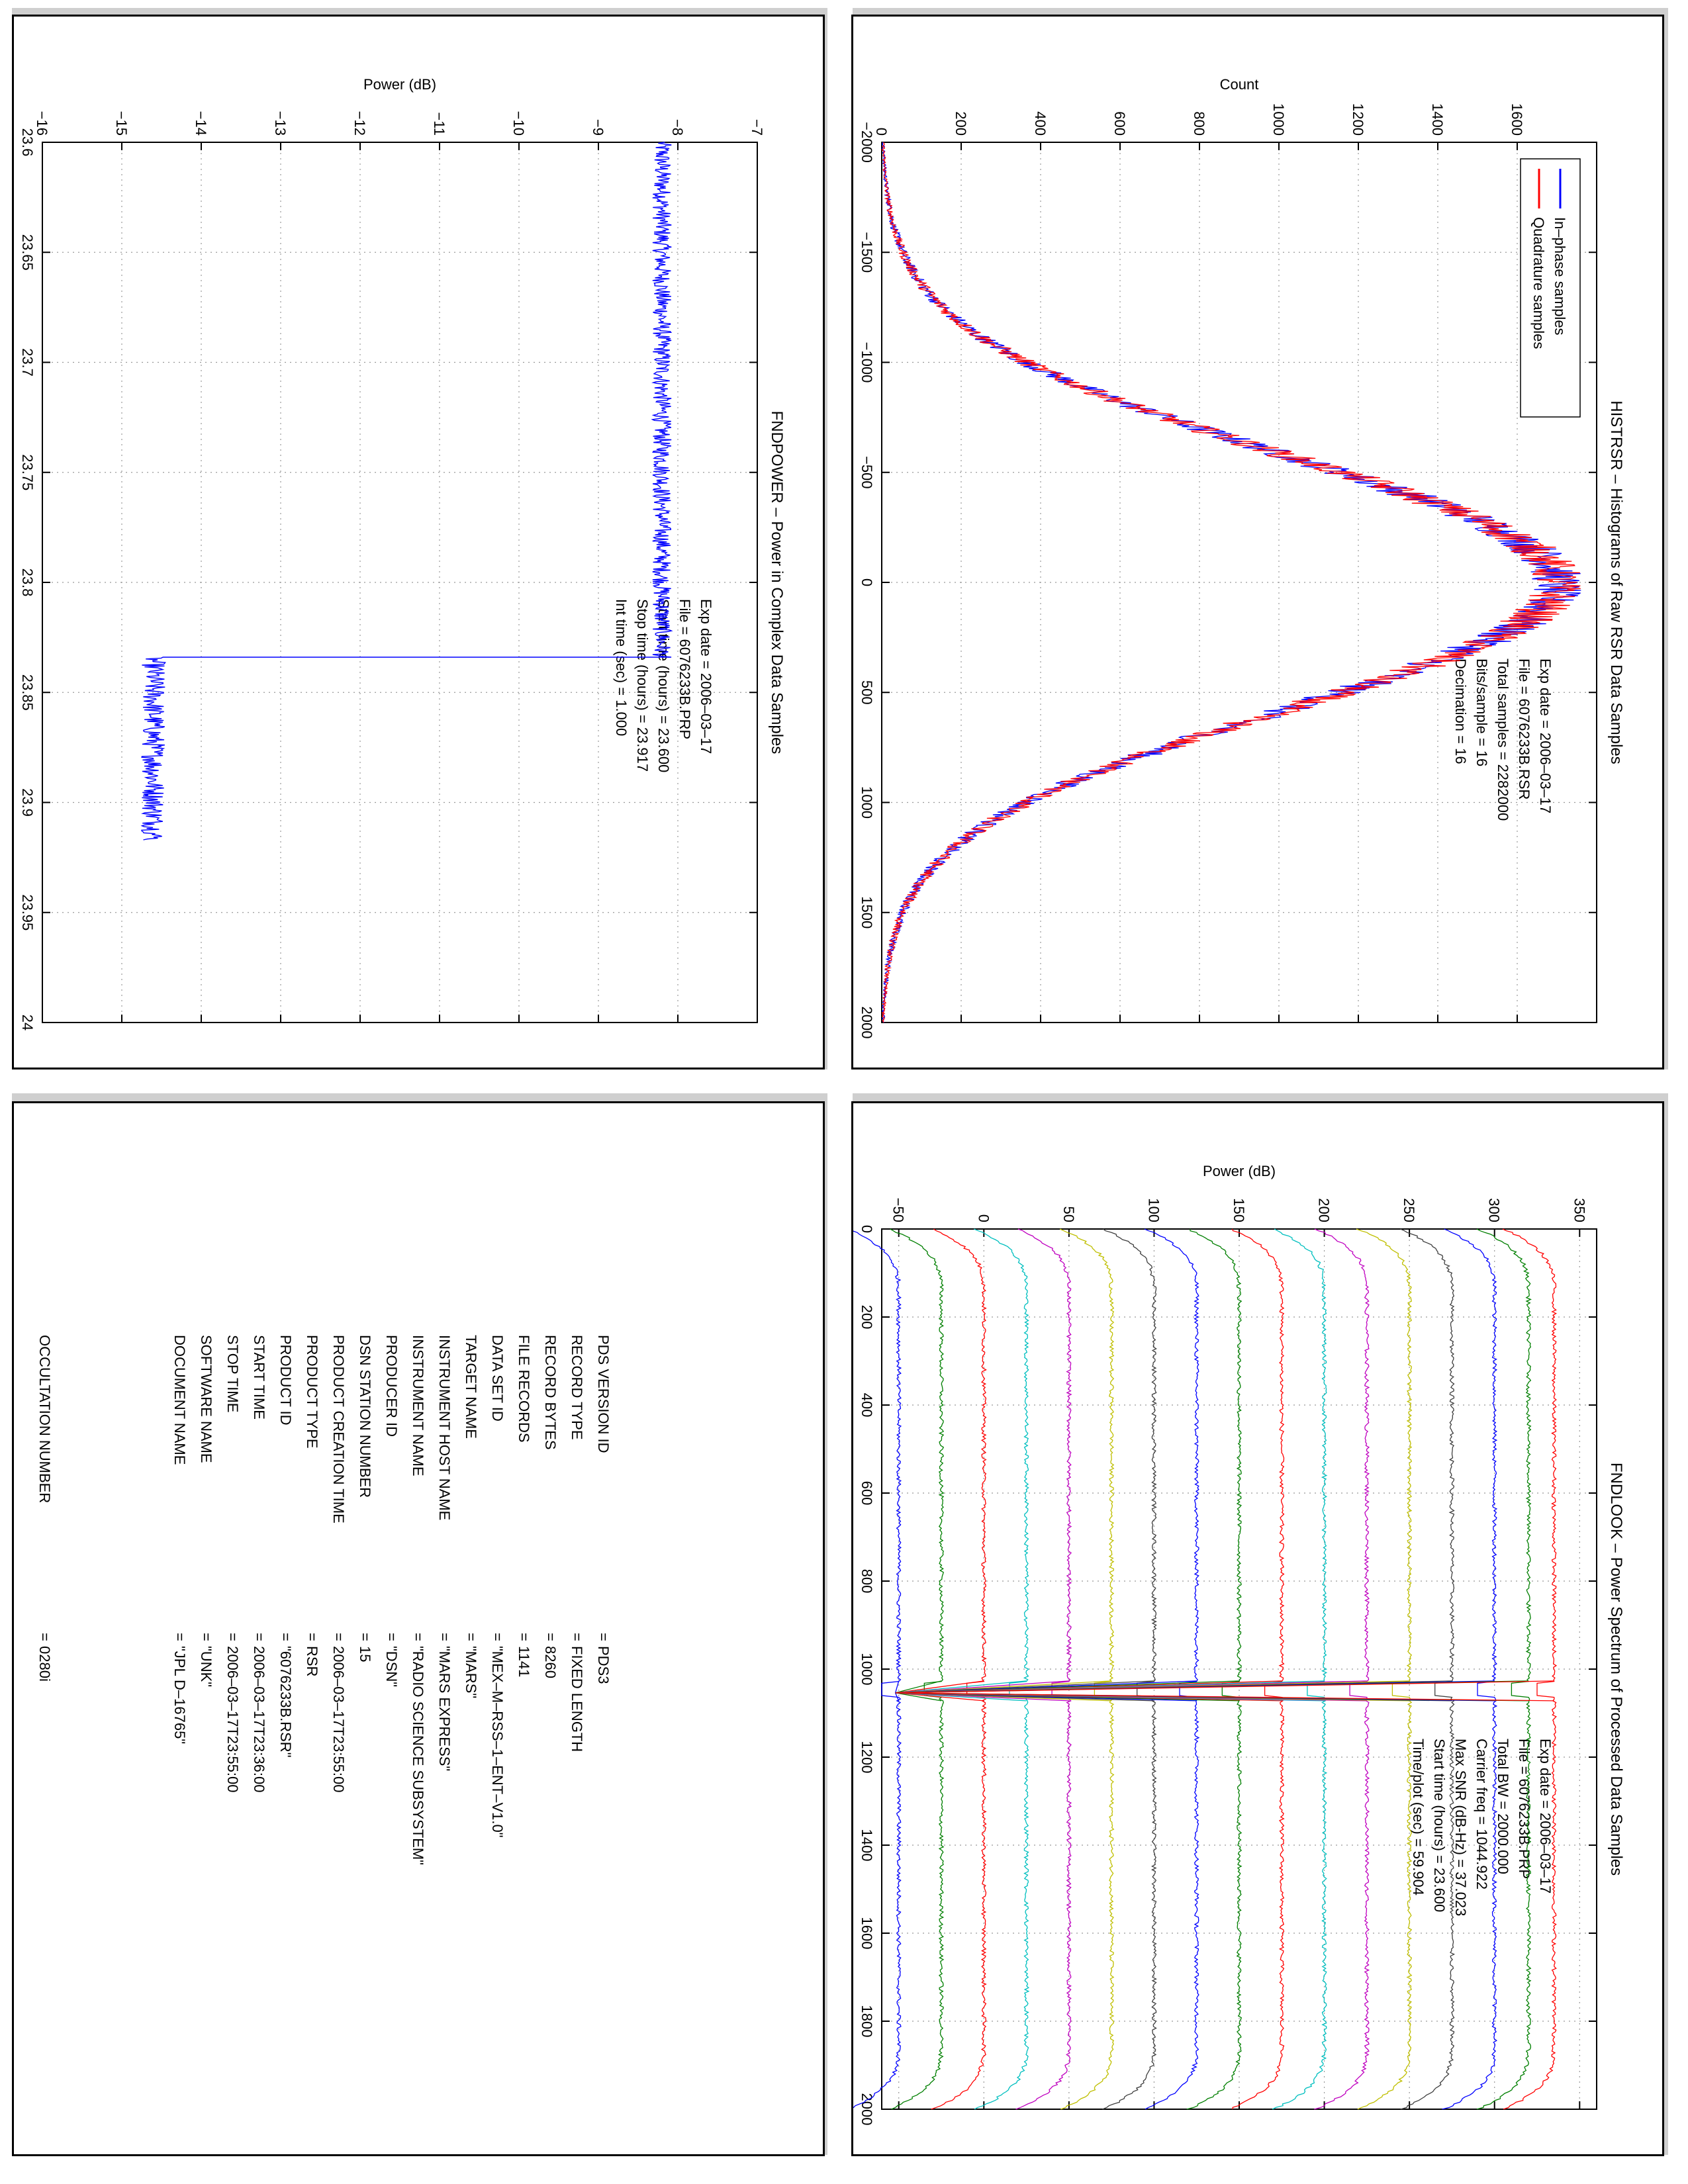 This screenshot has width=1688, height=2184. What do you see at coordinates (1503, 740) in the screenshot?
I see `info-text: Total samples = 2282000` at bounding box center [1503, 740].